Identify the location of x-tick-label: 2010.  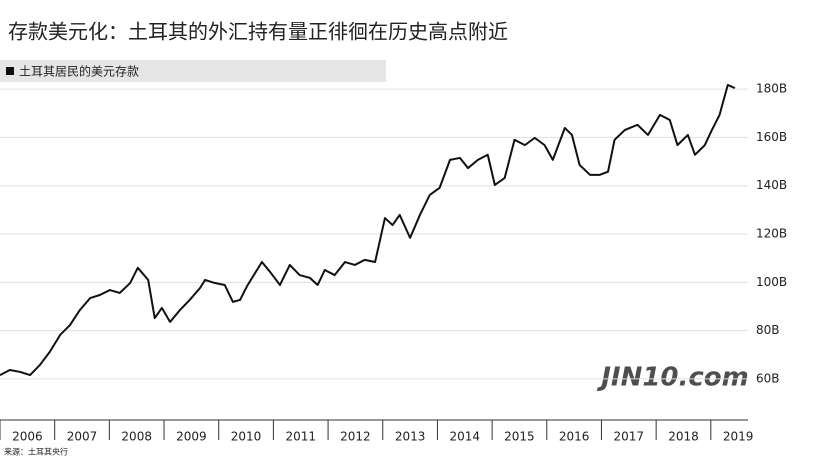
(246, 437).